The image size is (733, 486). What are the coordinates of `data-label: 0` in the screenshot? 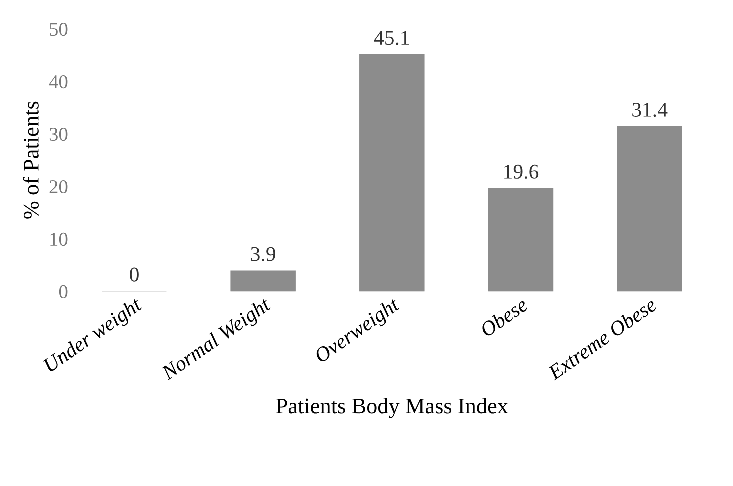 It's located at (134, 275).